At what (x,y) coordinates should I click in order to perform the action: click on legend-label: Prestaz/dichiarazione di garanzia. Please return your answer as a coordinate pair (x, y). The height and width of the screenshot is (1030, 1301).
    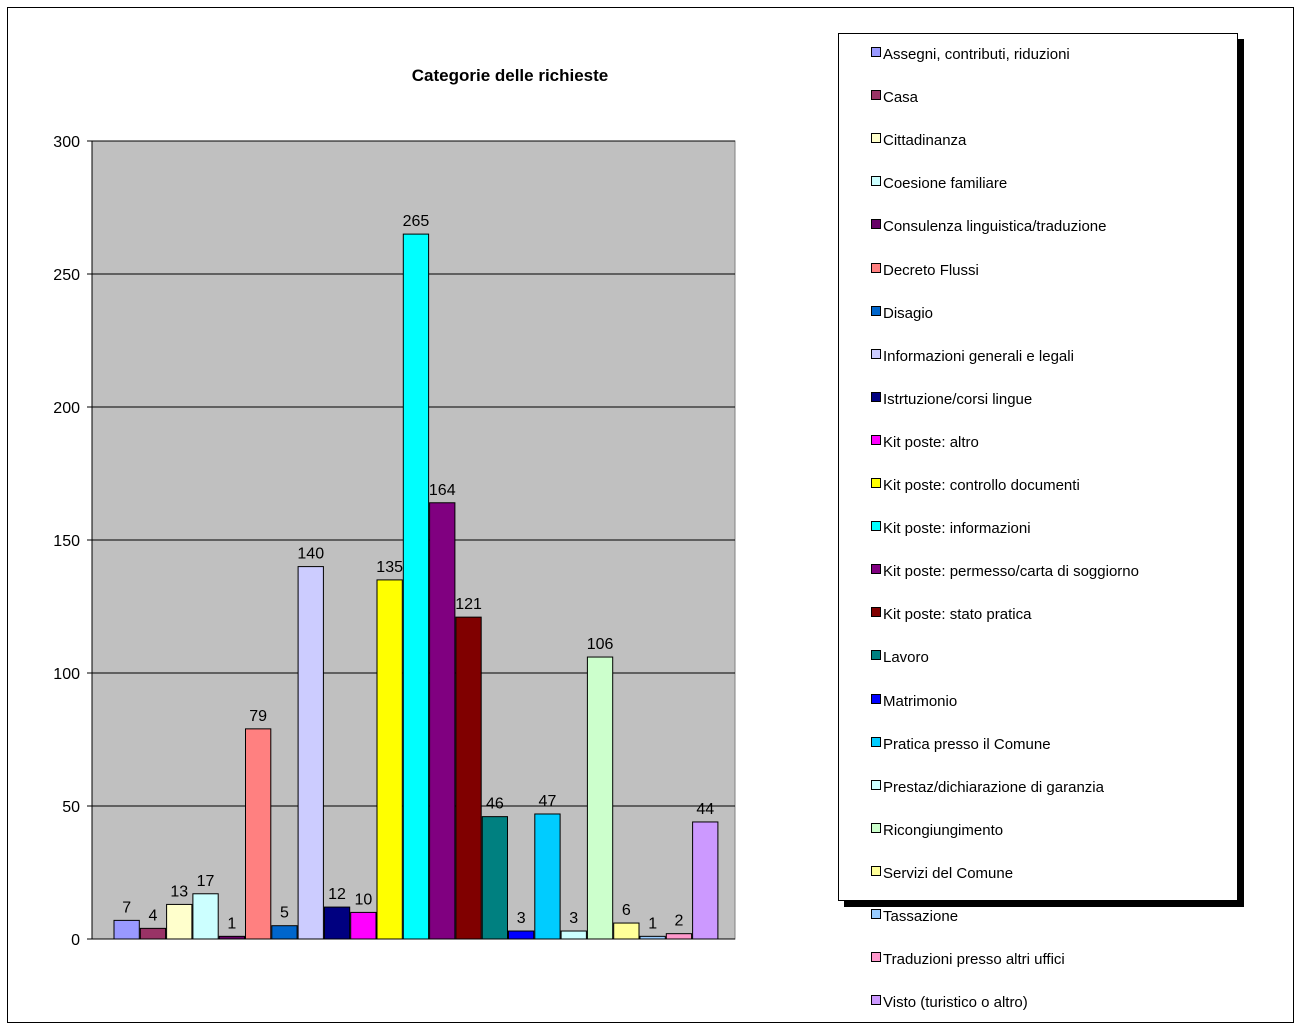
    Looking at the image, I should click on (993, 787).